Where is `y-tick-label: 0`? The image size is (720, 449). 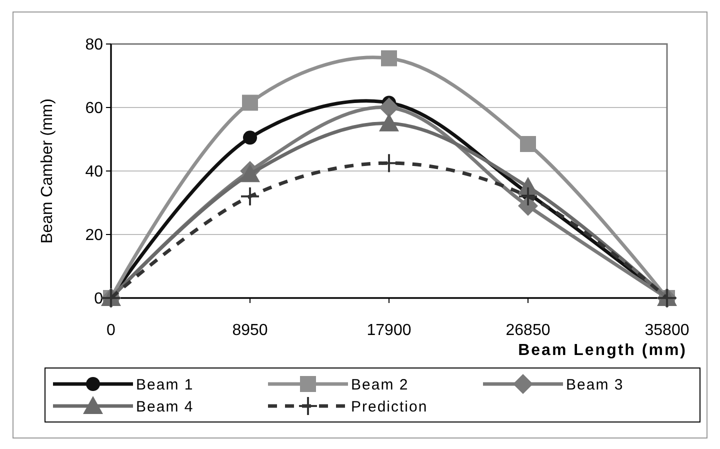 y-tick-label: 0 is located at coordinates (99, 299).